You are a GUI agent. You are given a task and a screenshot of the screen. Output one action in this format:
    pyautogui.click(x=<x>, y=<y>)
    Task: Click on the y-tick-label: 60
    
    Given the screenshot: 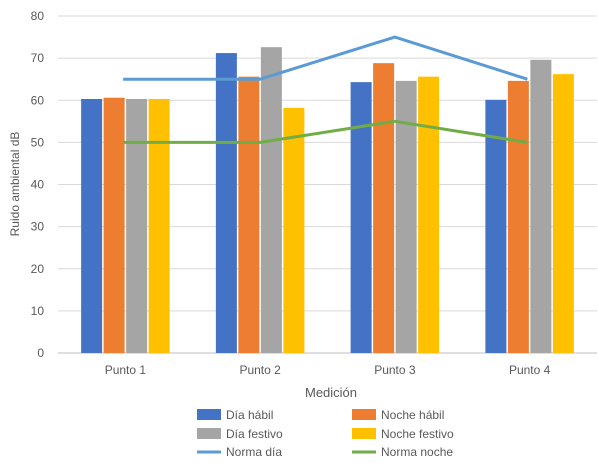 What is the action you would take?
    pyautogui.click(x=38, y=100)
    